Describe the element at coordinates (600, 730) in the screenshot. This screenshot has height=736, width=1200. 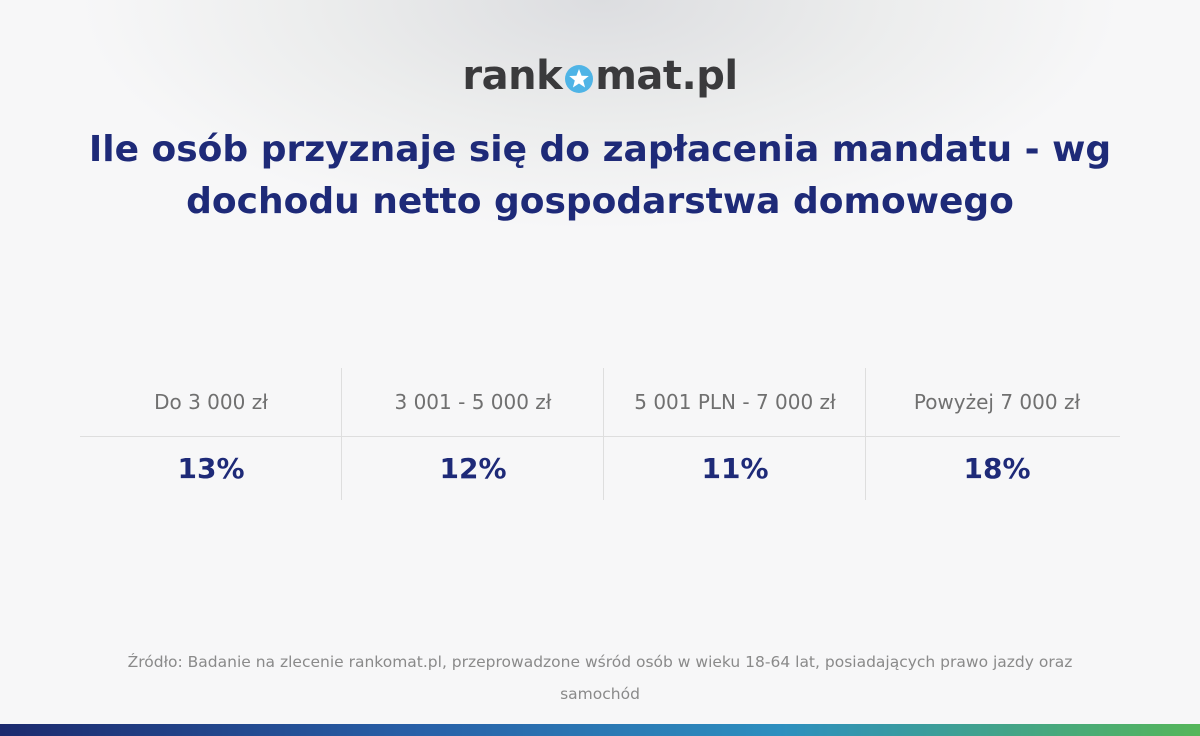
I see `bottom-gradient-bar` at that location.